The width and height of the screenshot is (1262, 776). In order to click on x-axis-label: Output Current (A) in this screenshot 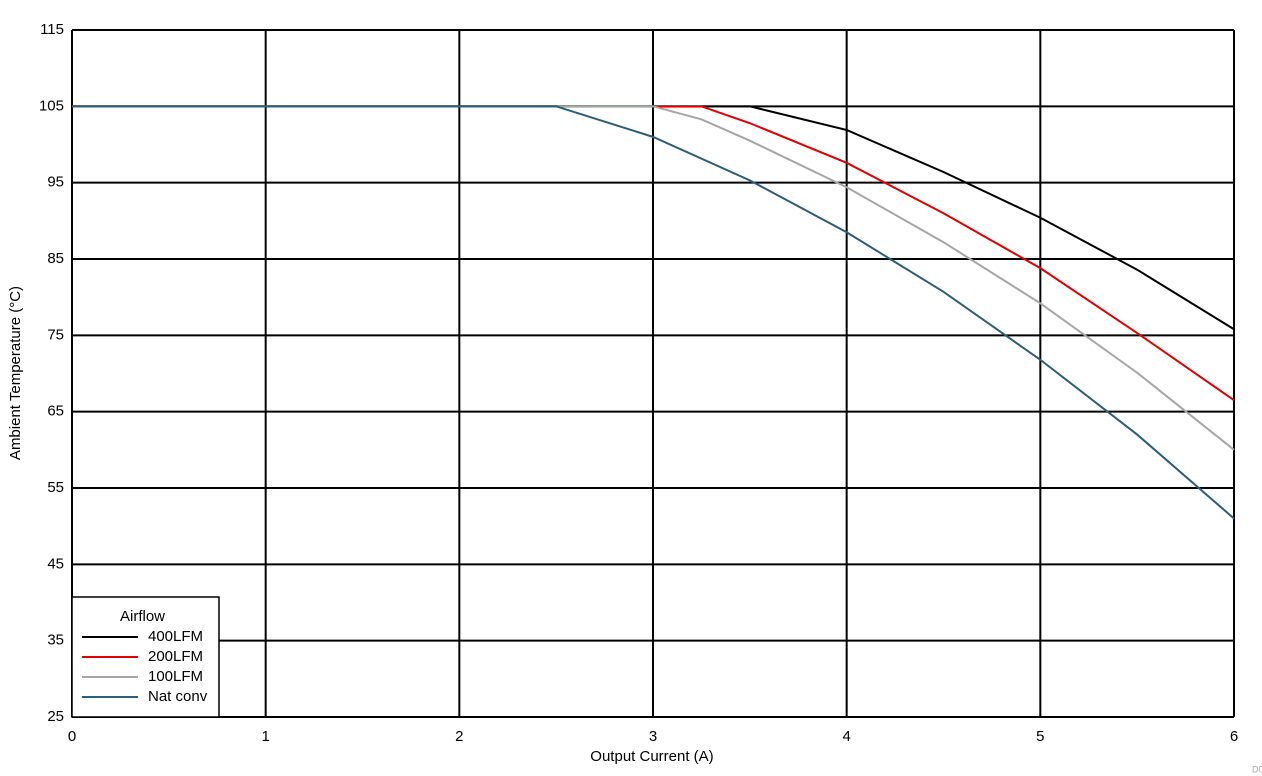, I will do `click(651, 756)`.